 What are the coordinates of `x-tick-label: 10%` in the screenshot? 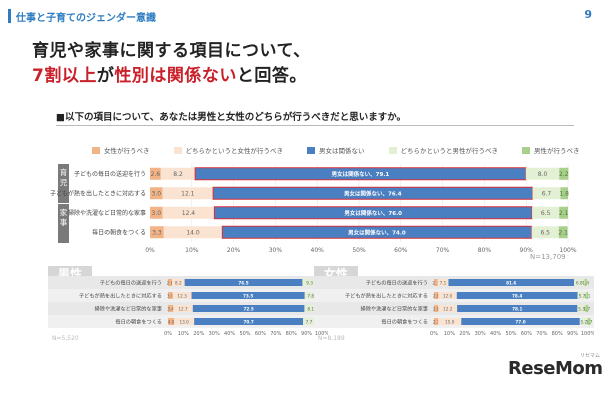 It's located at (449, 334).